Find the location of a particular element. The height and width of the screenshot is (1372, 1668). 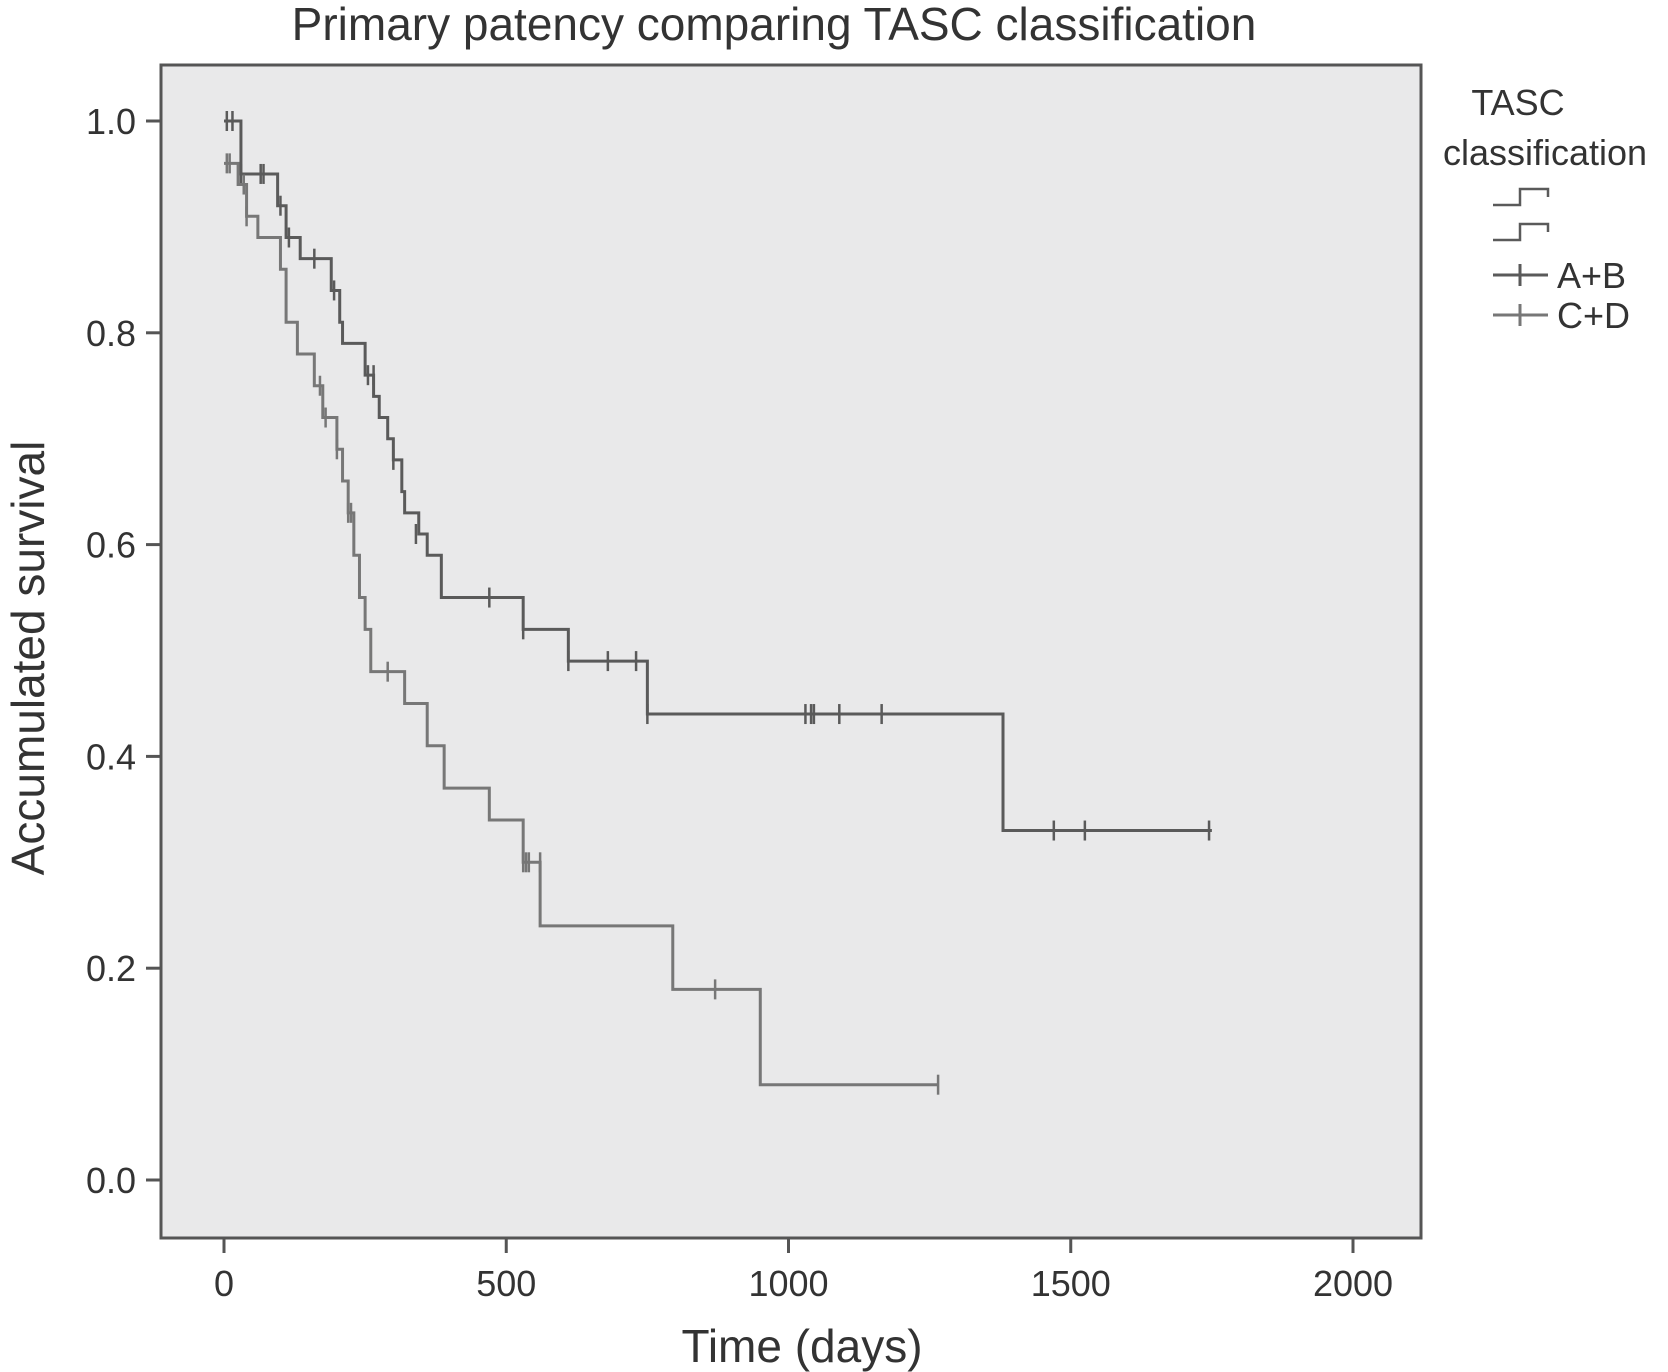

legend-label: C+D is located at coordinates (1593, 315).